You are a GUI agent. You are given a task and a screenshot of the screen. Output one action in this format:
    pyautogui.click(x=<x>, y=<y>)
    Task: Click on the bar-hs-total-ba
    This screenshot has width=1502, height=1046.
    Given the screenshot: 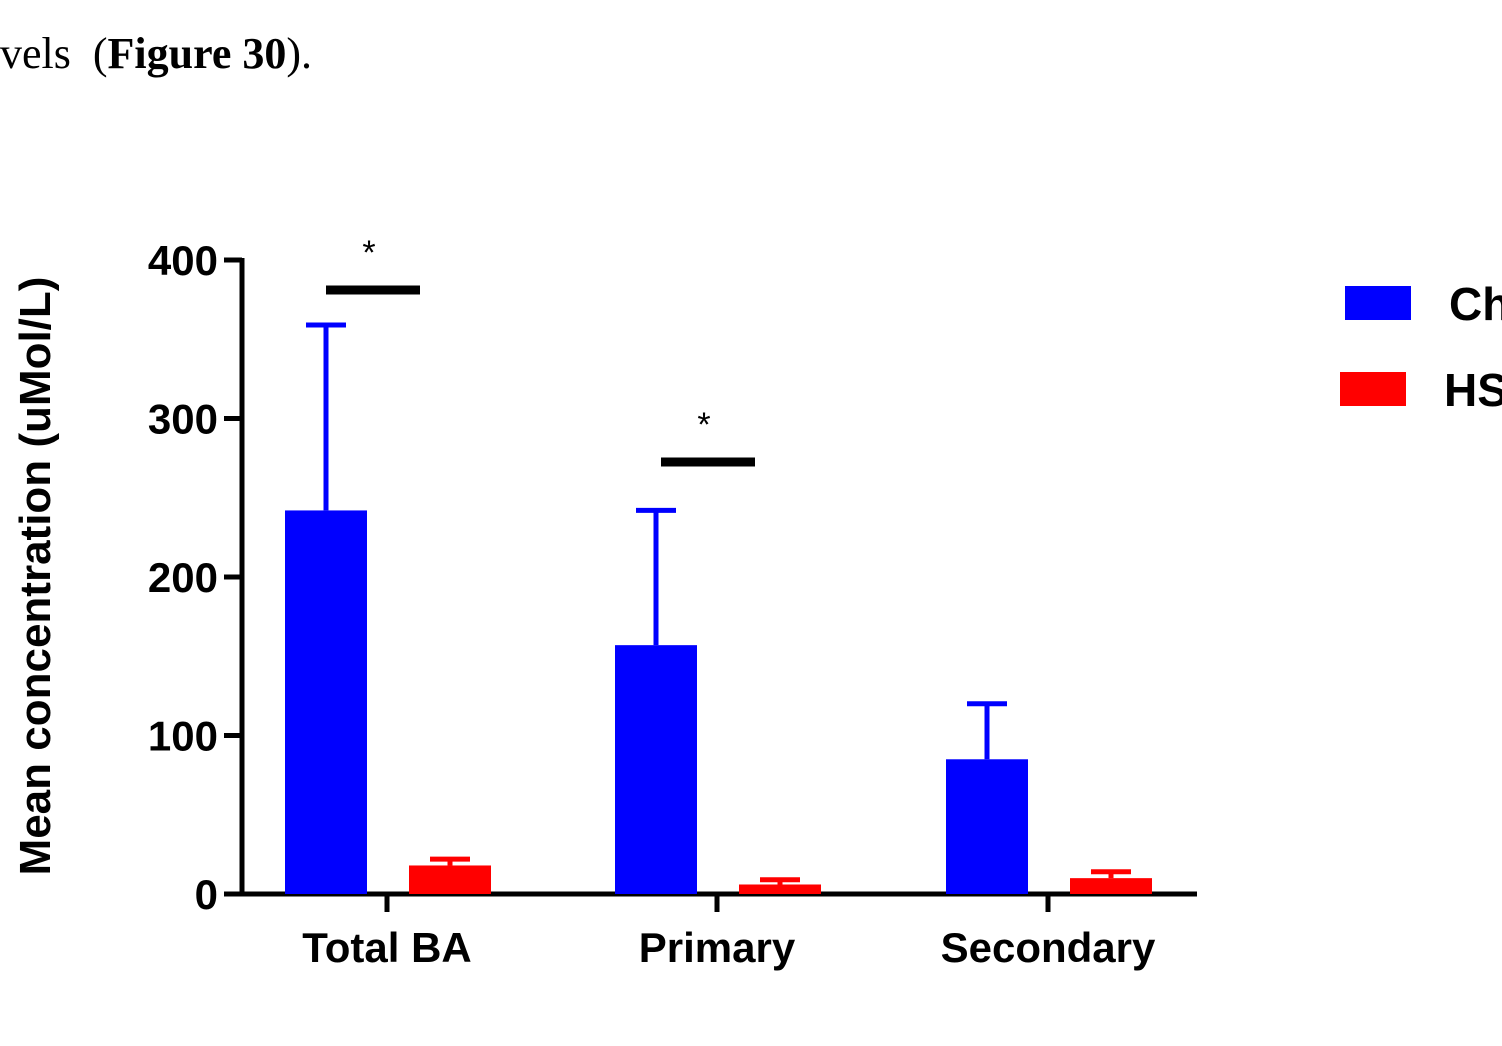 What is the action you would take?
    pyautogui.click(x=450, y=879)
    